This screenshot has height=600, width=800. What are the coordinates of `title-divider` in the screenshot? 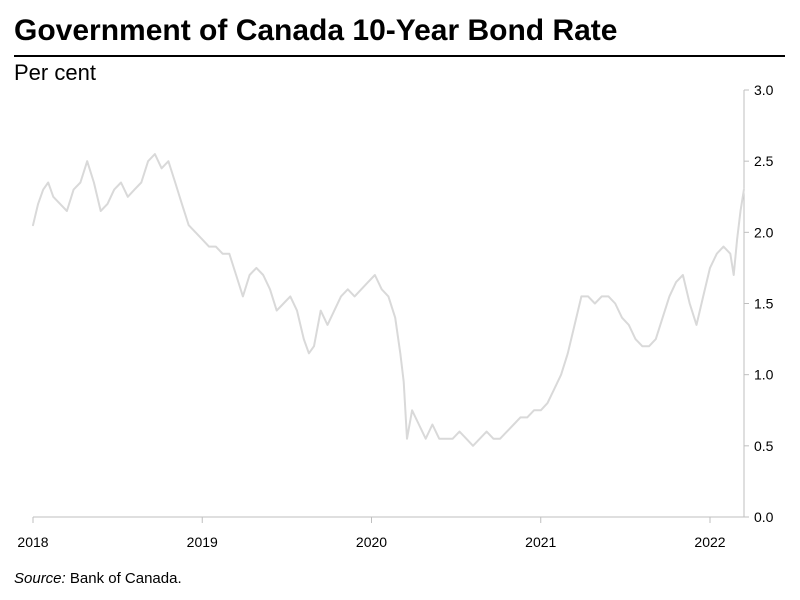 It's located at (399, 56).